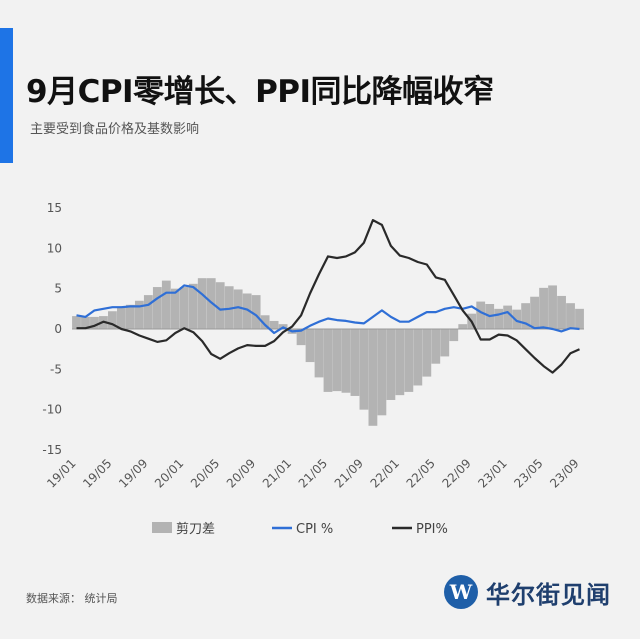  What do you see at coordinates (456, 473) in the screenshot?
I see `x-tick-label: 22/09` at bounding box center [456, 473].